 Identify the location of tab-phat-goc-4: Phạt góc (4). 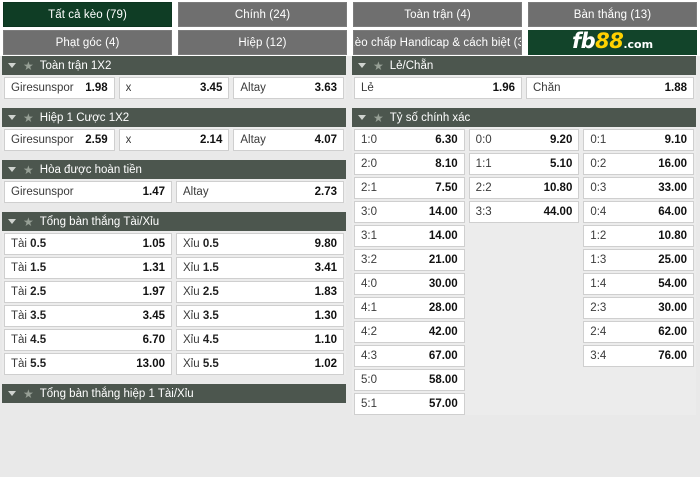
(87, 42).